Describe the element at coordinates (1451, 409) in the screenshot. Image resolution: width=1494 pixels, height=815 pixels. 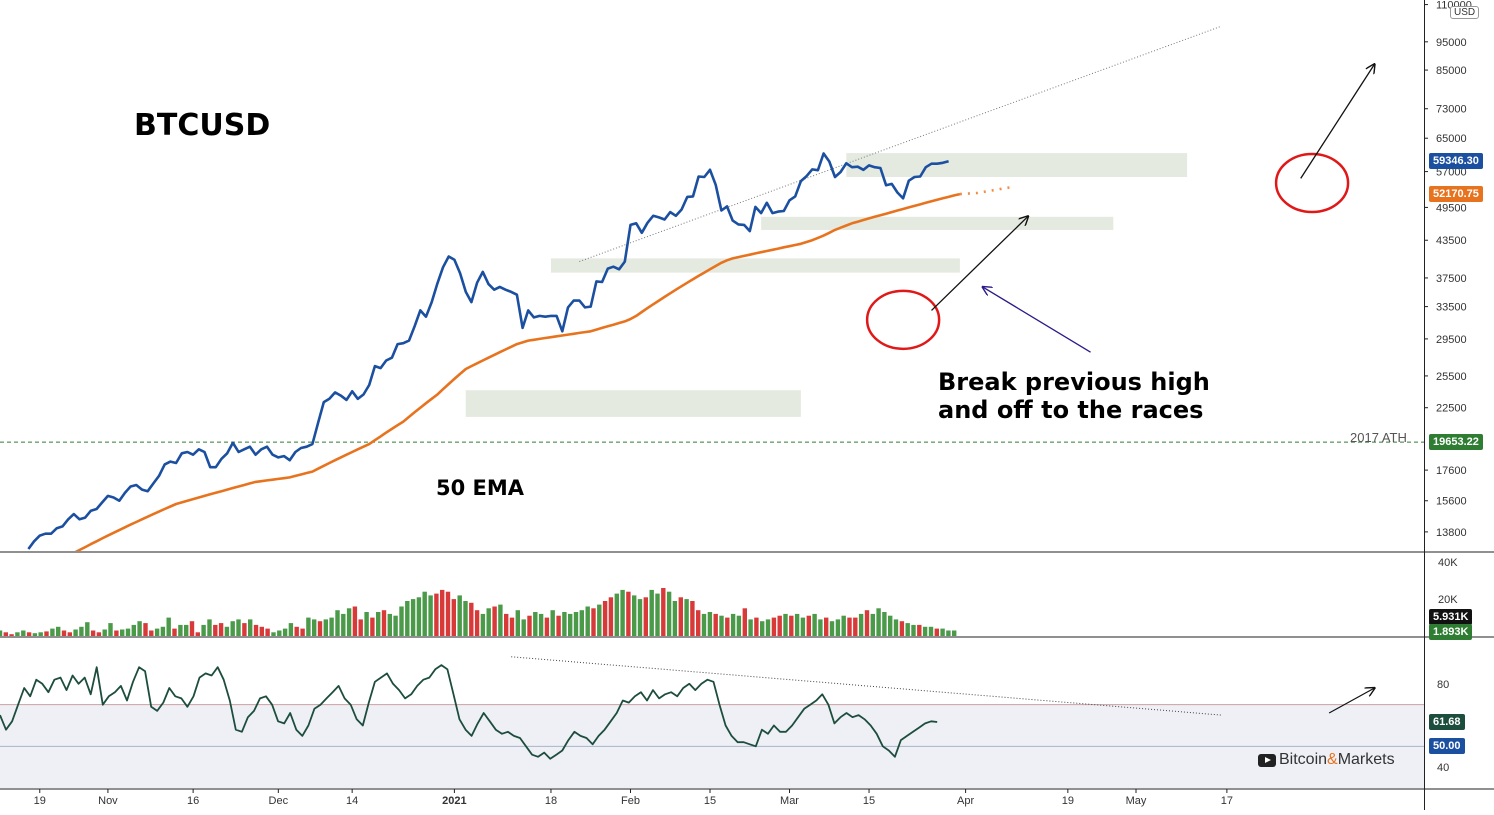
I see `y-tick-label: 22500` at that location.